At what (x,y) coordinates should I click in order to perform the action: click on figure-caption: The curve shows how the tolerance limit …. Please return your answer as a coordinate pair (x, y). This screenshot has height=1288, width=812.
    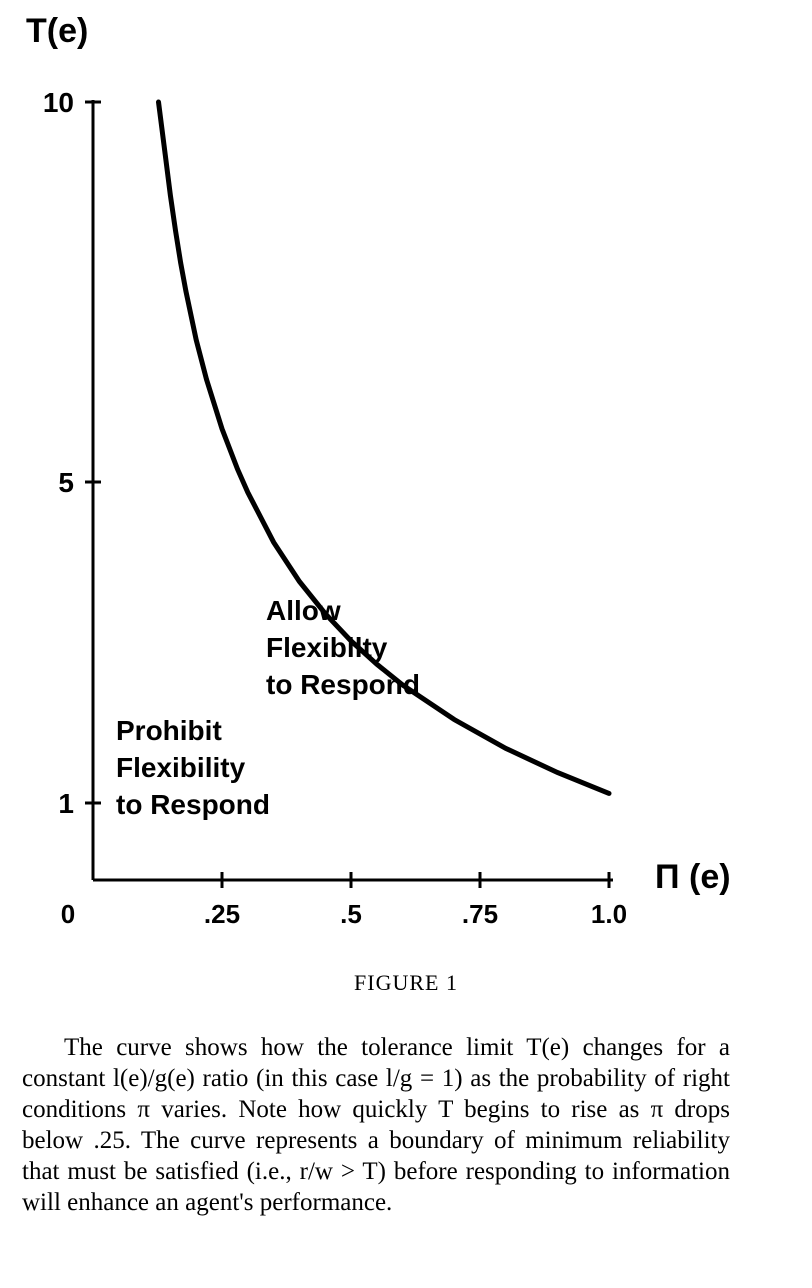
    Looking at the image, I should click on (376, 1125).